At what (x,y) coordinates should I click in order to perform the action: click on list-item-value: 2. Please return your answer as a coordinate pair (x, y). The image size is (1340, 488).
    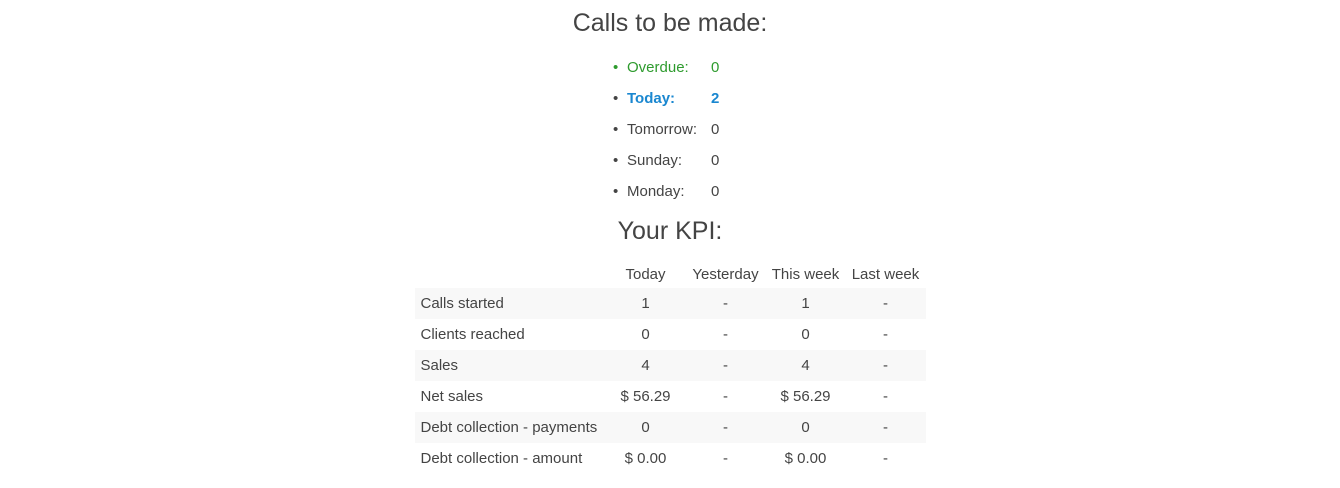
    Looking at the image, I should click on (715, 98).